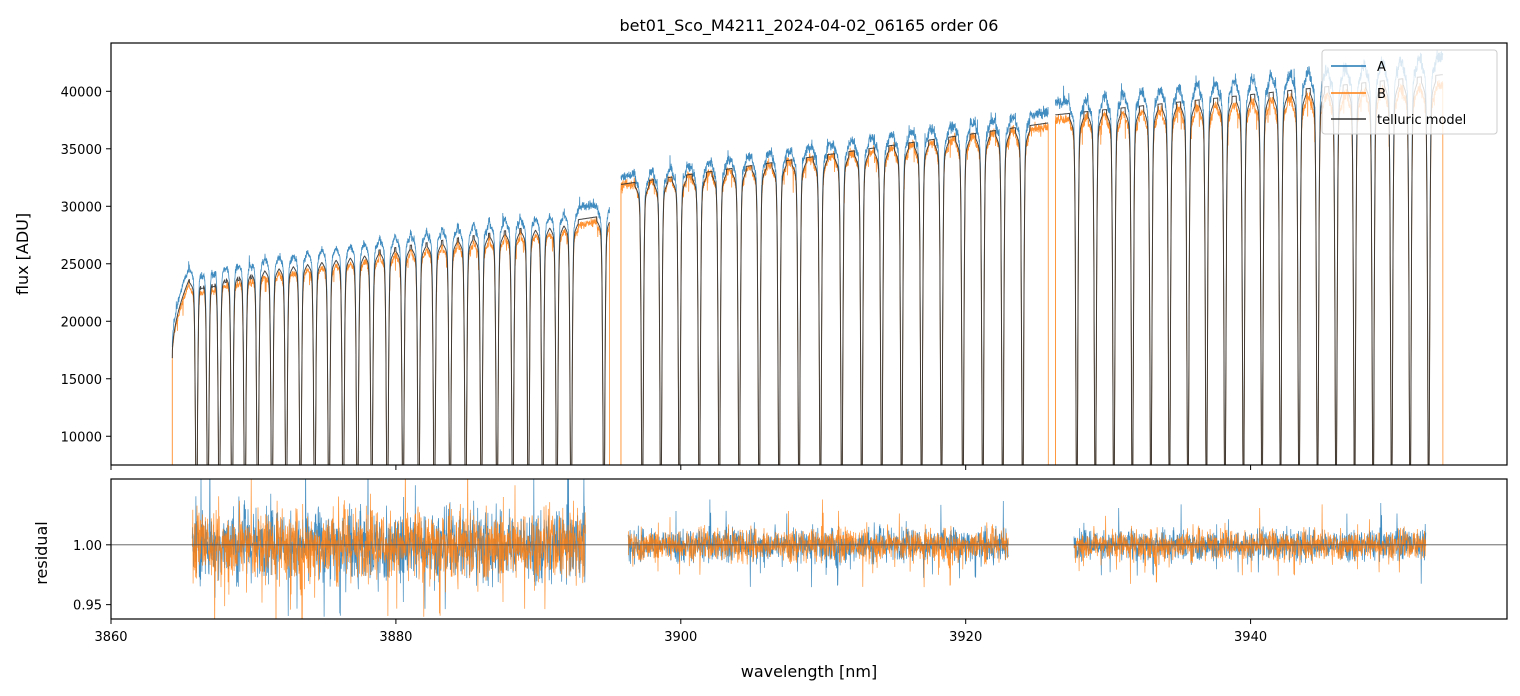  What do you see at coordinates (681, 467) in the screenshot?
I see `flux-x-ticks` at bounding box center [681, 467].